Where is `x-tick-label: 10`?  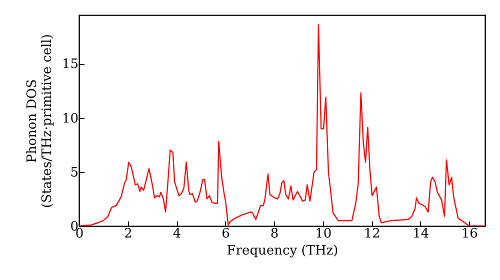 x-tick-label: 10 is located at coordinates (323, 234).